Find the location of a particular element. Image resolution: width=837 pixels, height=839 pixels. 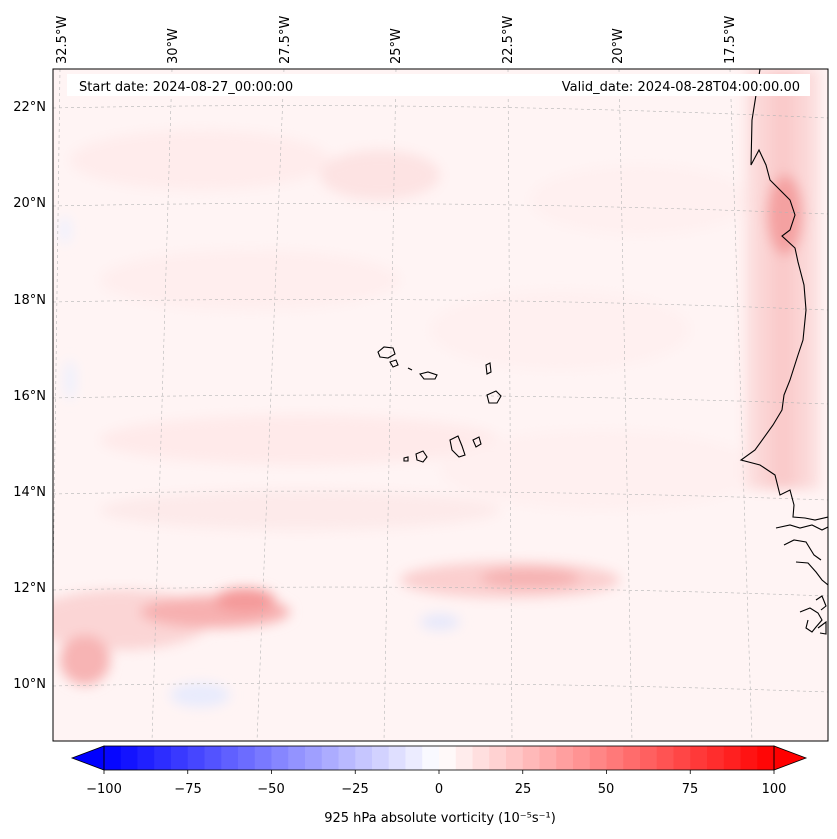

colorbar-tick-label: 0 is located at coordinates (439, 789).